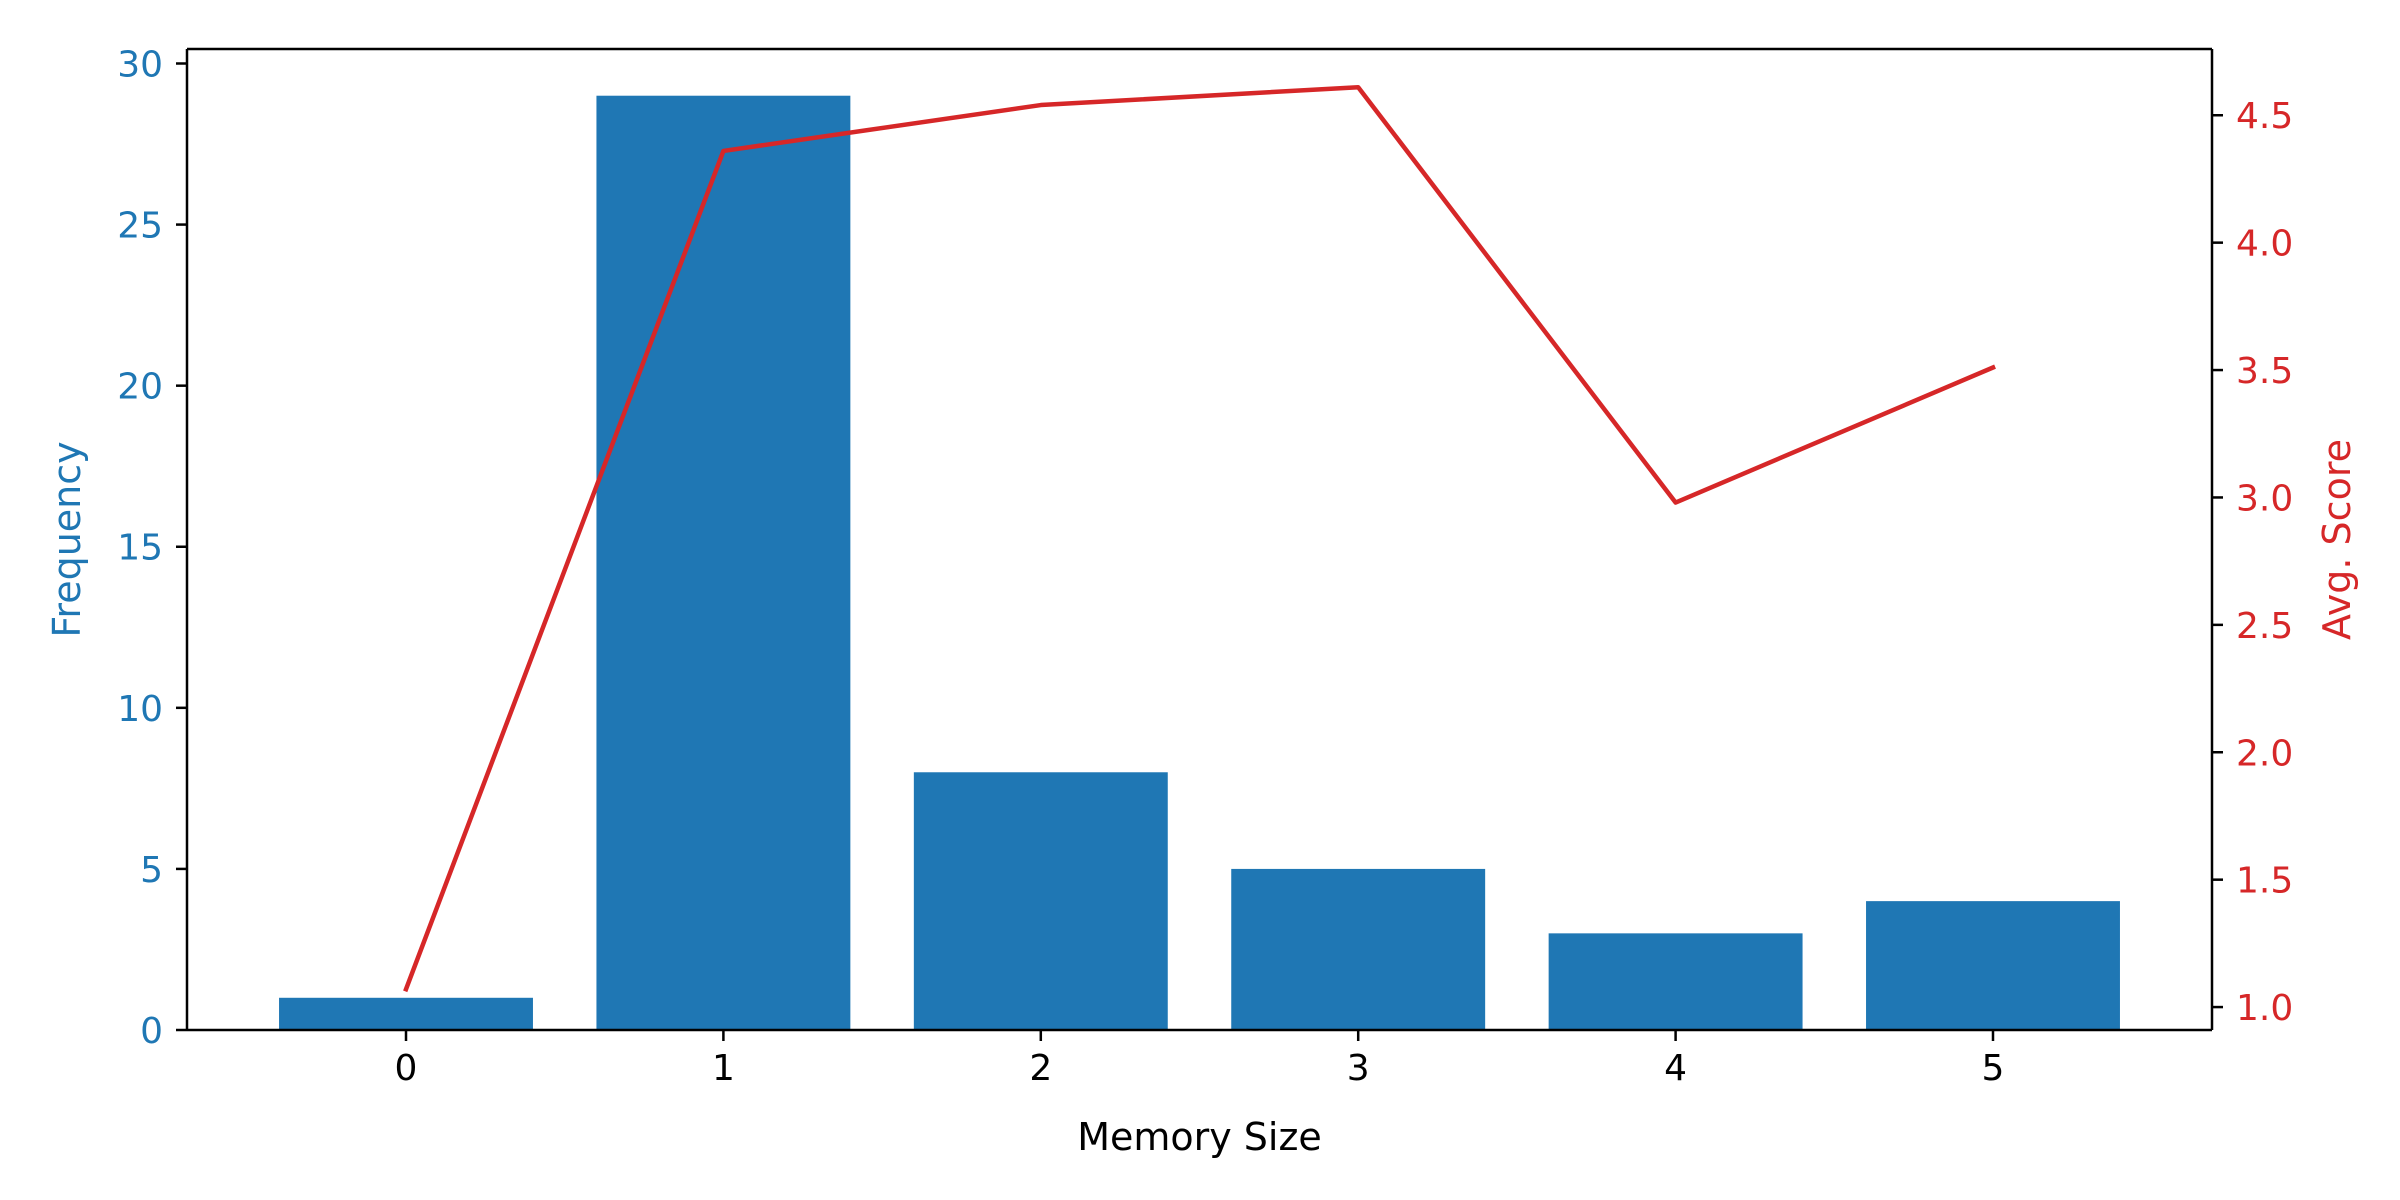 The height and width of the screenshot is (1200, 2400). What do you see at coordinates (2264, 881) in the screenshot?
I see `y-right-tick-label: 1.5` at bounding box center [2264, 881].